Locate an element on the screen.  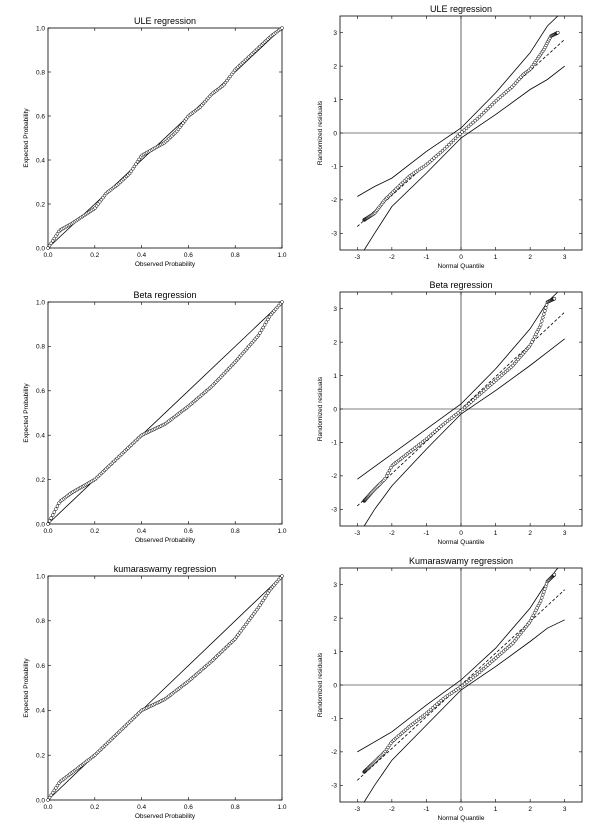
y-tick-label: 1 is located at coordinates (335, 100).